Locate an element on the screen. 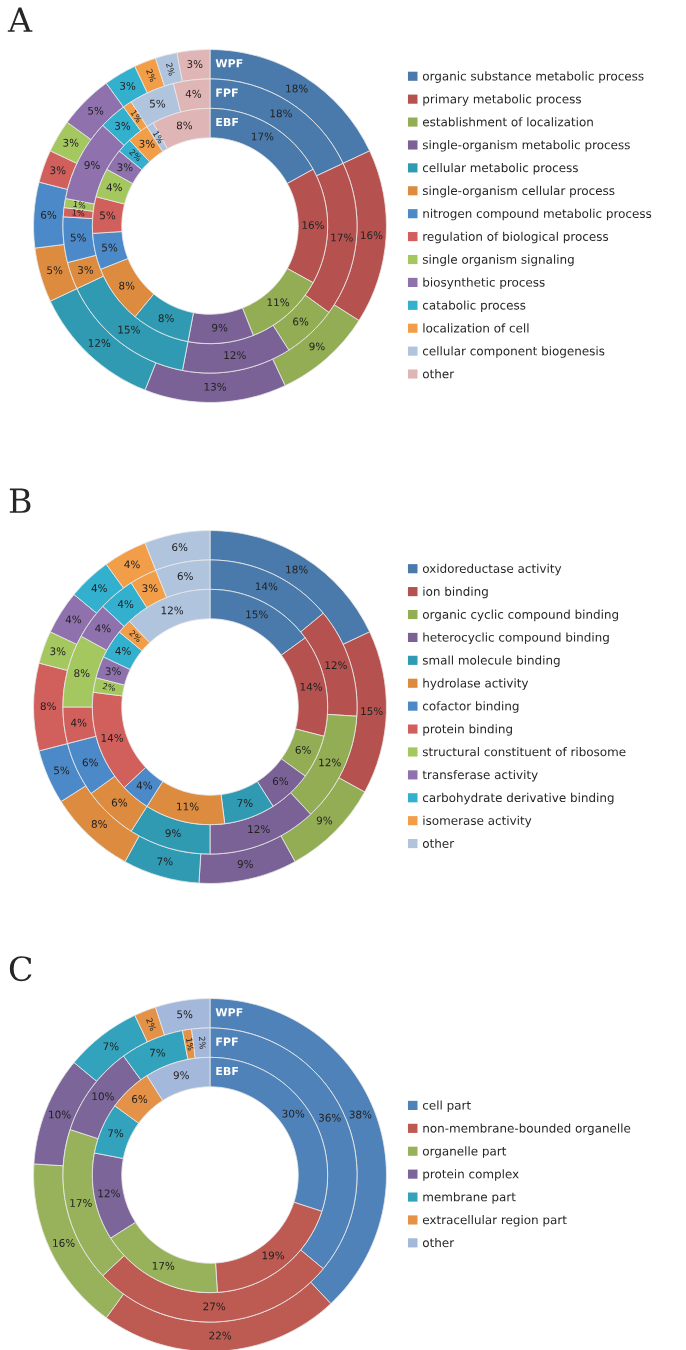 Image resolution: width=686 pixels, height=1350 pixels. legend-label: cellular component biogenesis is located at coordinates (513, 352).